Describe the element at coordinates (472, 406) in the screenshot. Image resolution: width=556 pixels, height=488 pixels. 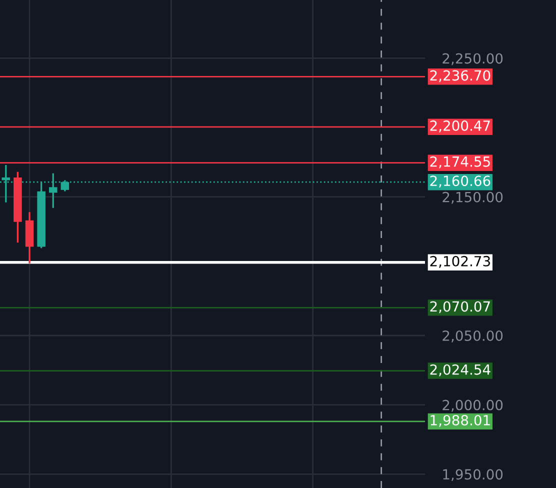
I see `y-tick-label: 2,000.00` at that location.